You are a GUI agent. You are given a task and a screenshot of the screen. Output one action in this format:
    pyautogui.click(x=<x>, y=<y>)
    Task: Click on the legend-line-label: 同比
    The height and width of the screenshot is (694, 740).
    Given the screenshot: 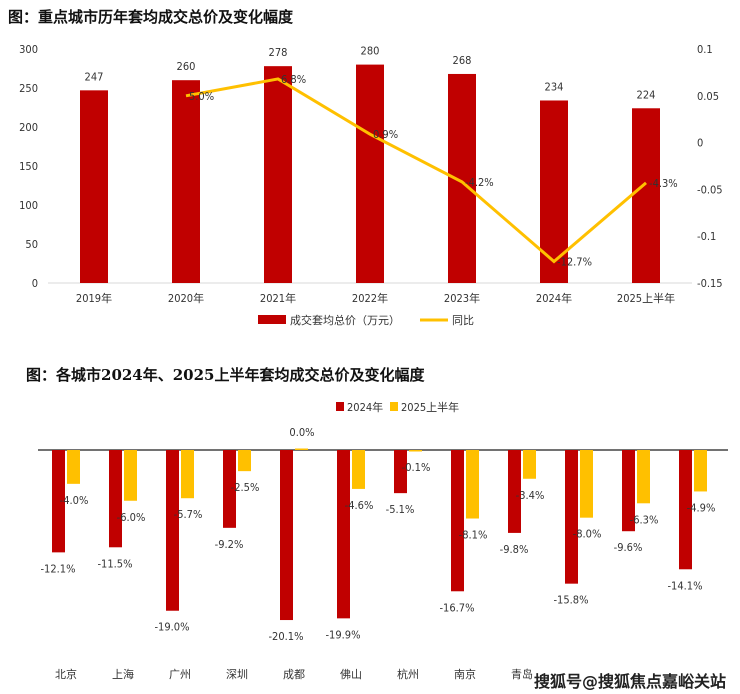 What is the action you would take?
    pyautogui.click(x=463, y=320)
    